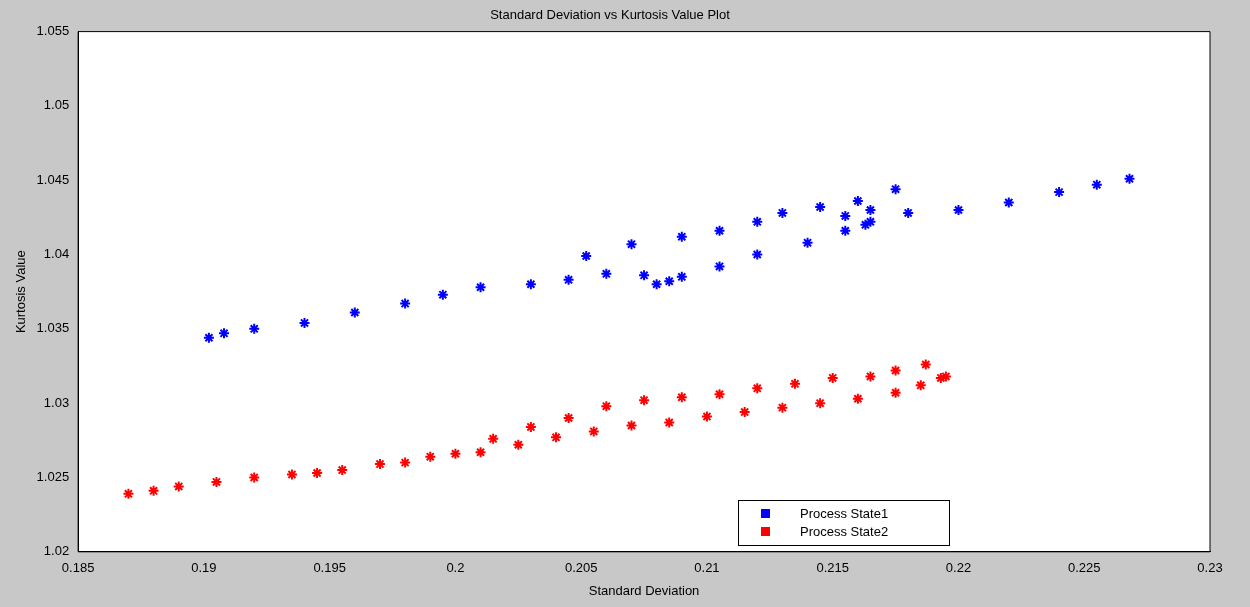  I want to click on x-tick-label: 0.2, so click(455, 568).